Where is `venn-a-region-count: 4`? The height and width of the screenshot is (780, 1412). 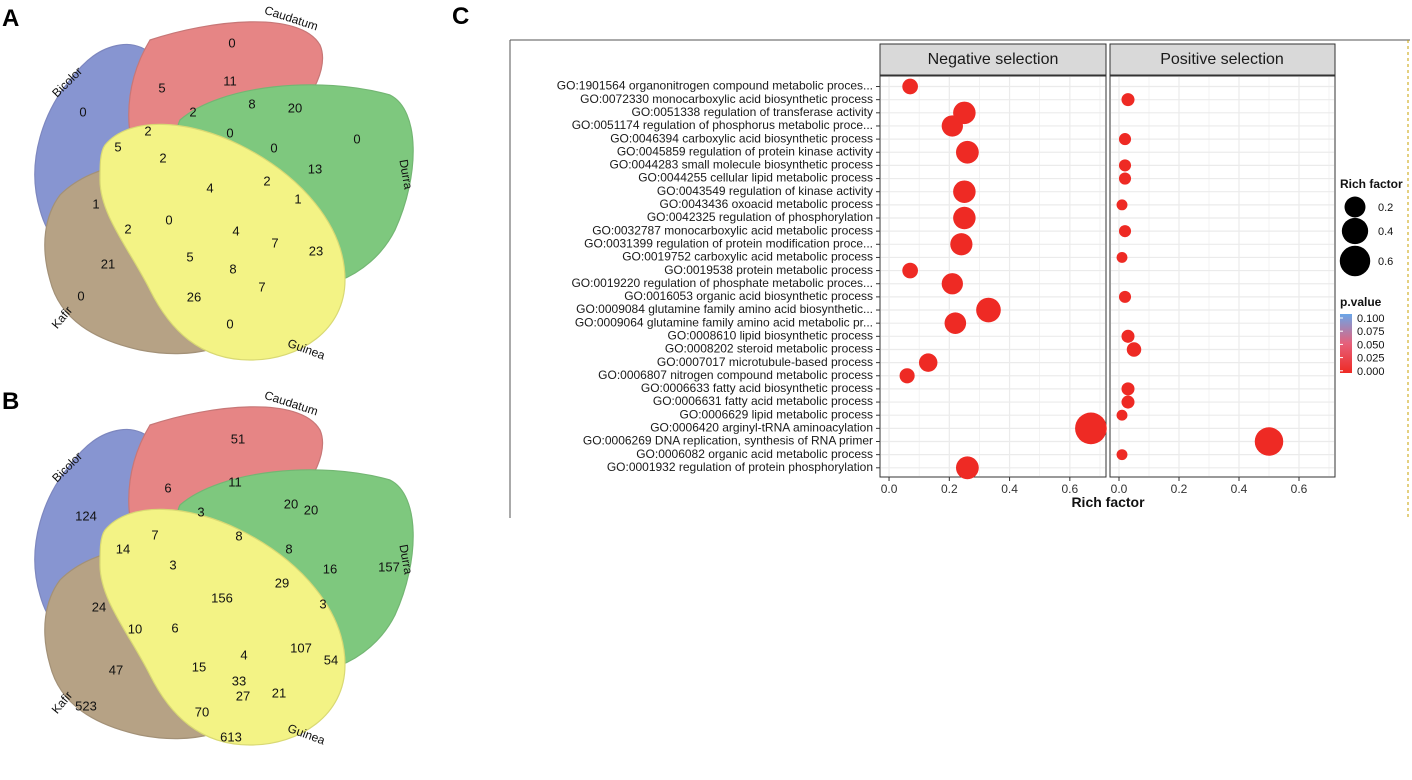 venn-a-region-count: 4 is located at coordinates (209, 187).